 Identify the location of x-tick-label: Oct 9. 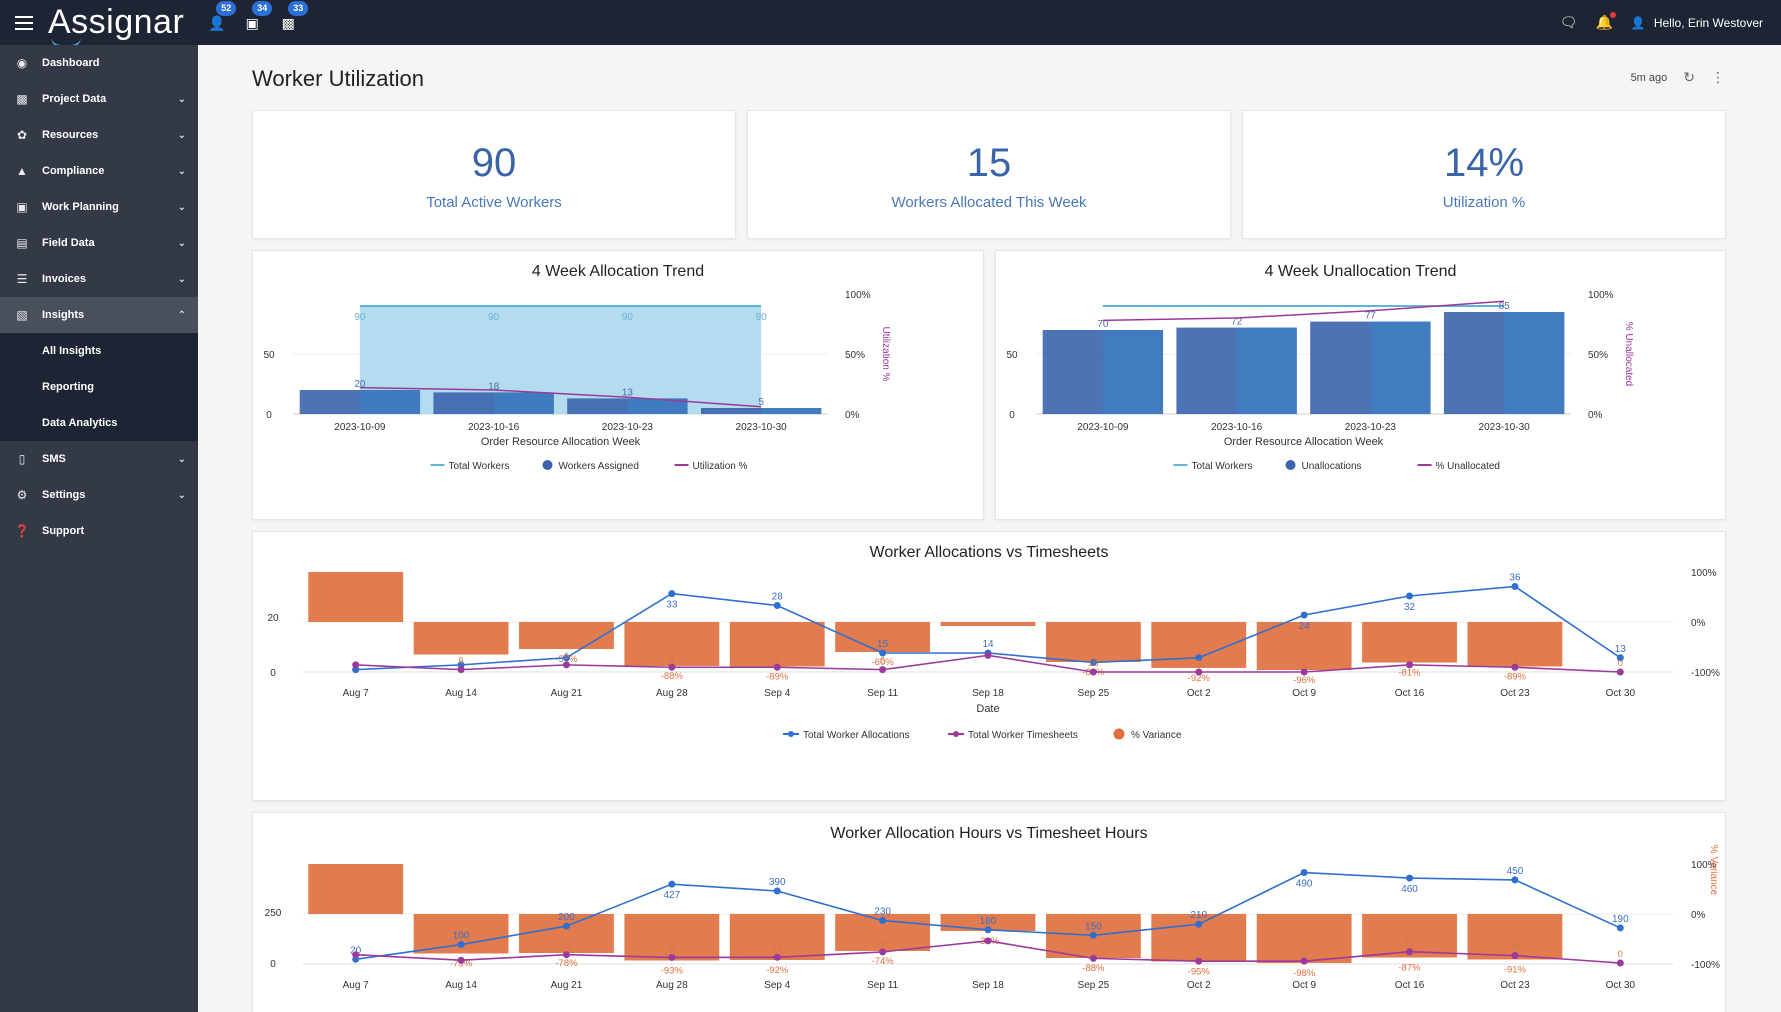
(1304, 693).